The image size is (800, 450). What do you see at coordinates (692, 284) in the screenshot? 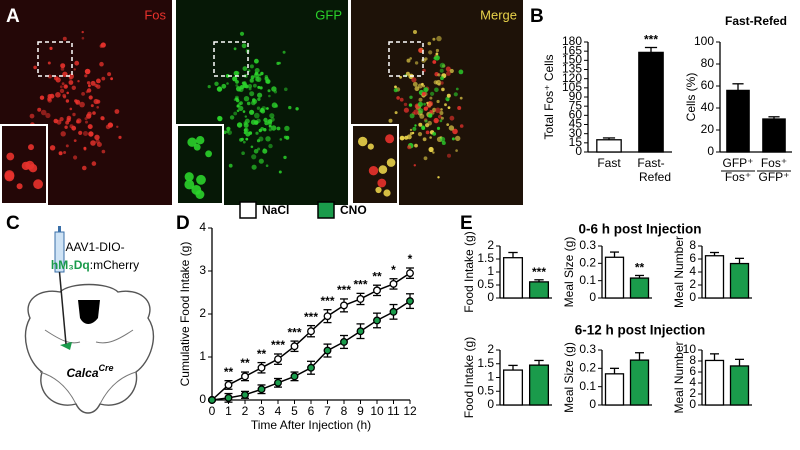
I see `y-tick-label: 2` at bounding box center [692, 284].